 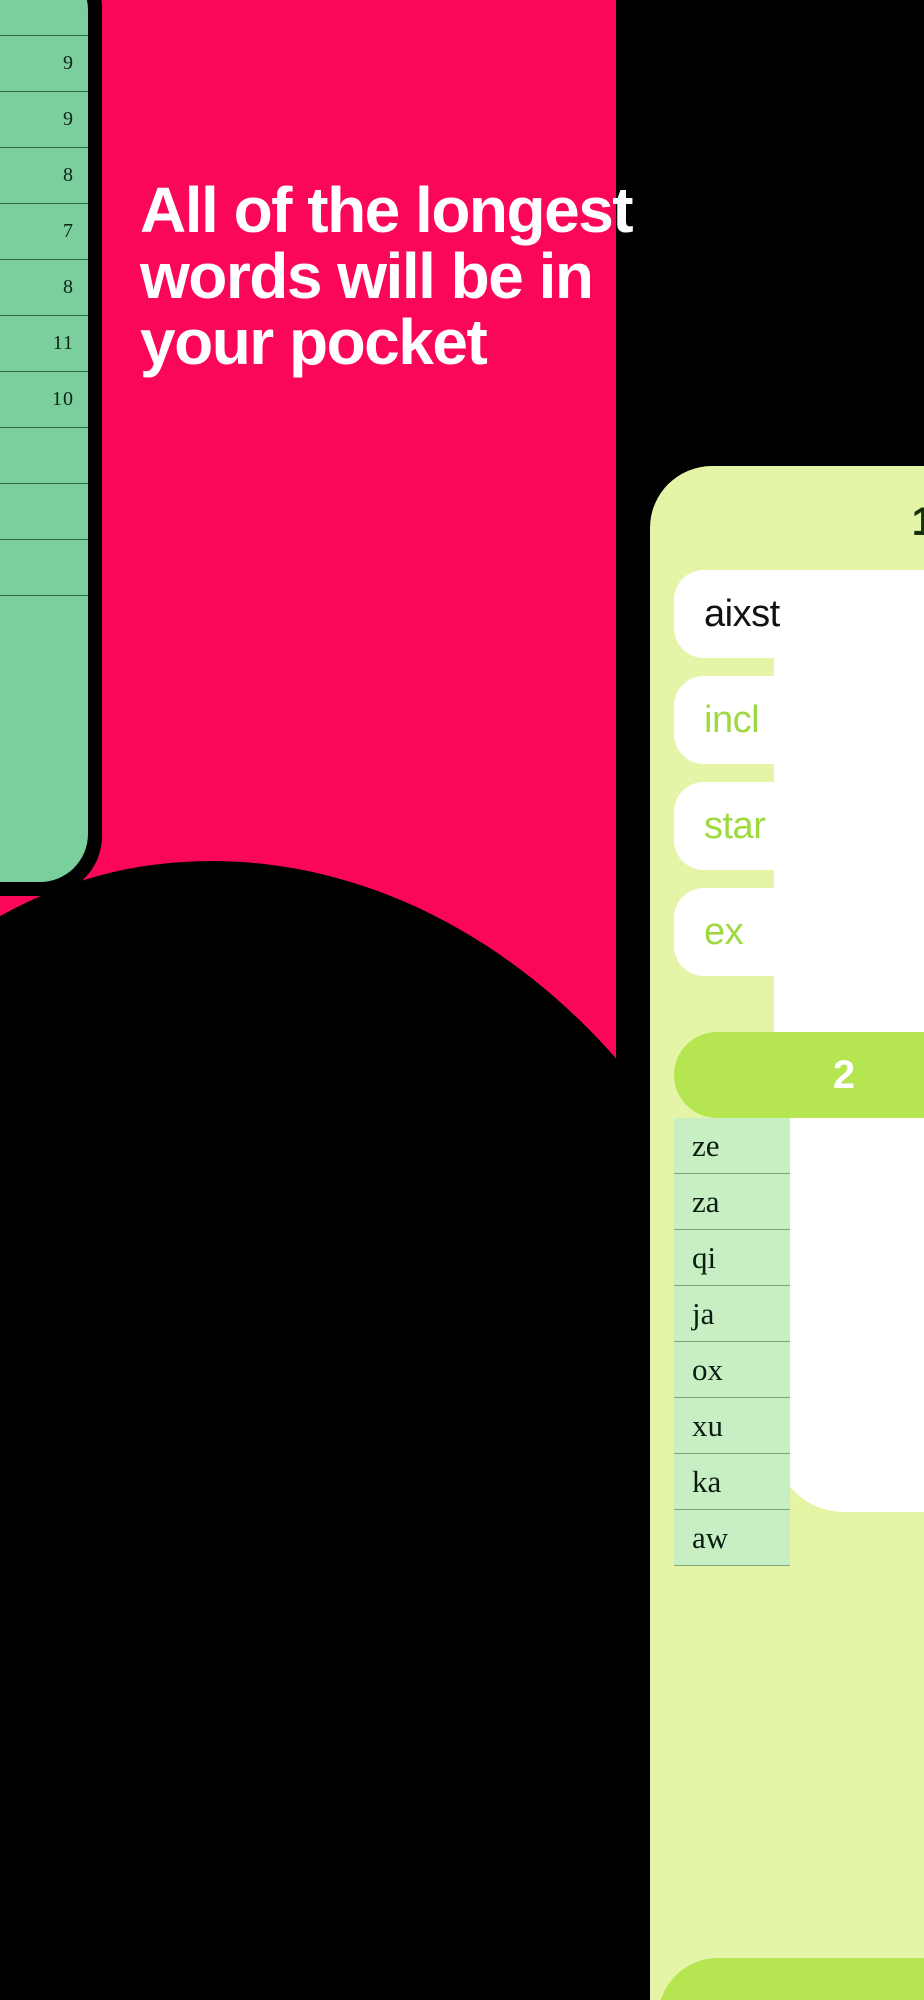 What do you see at coordinates (799, 614) in the screenshot?
I see `list-item: aixst` at bounding box center [799, 614].